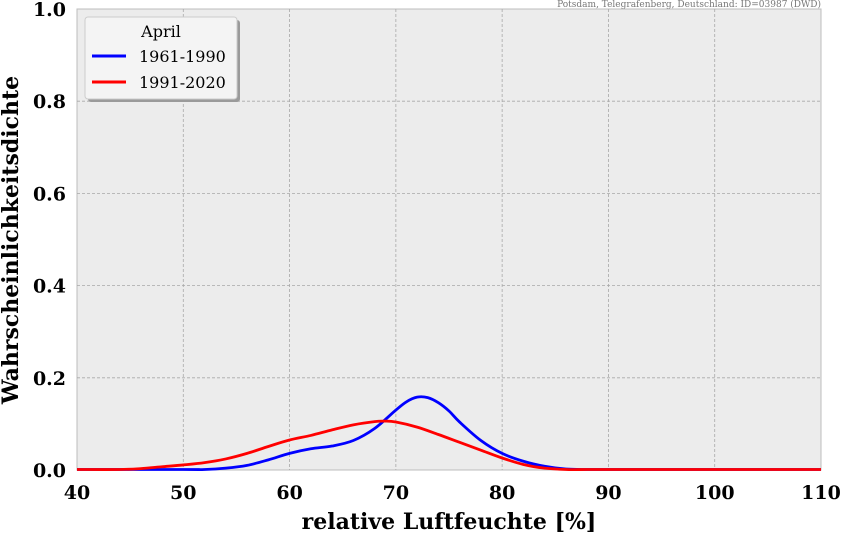  I want to click on y-tick-label: 0.0, so click(49, 471).